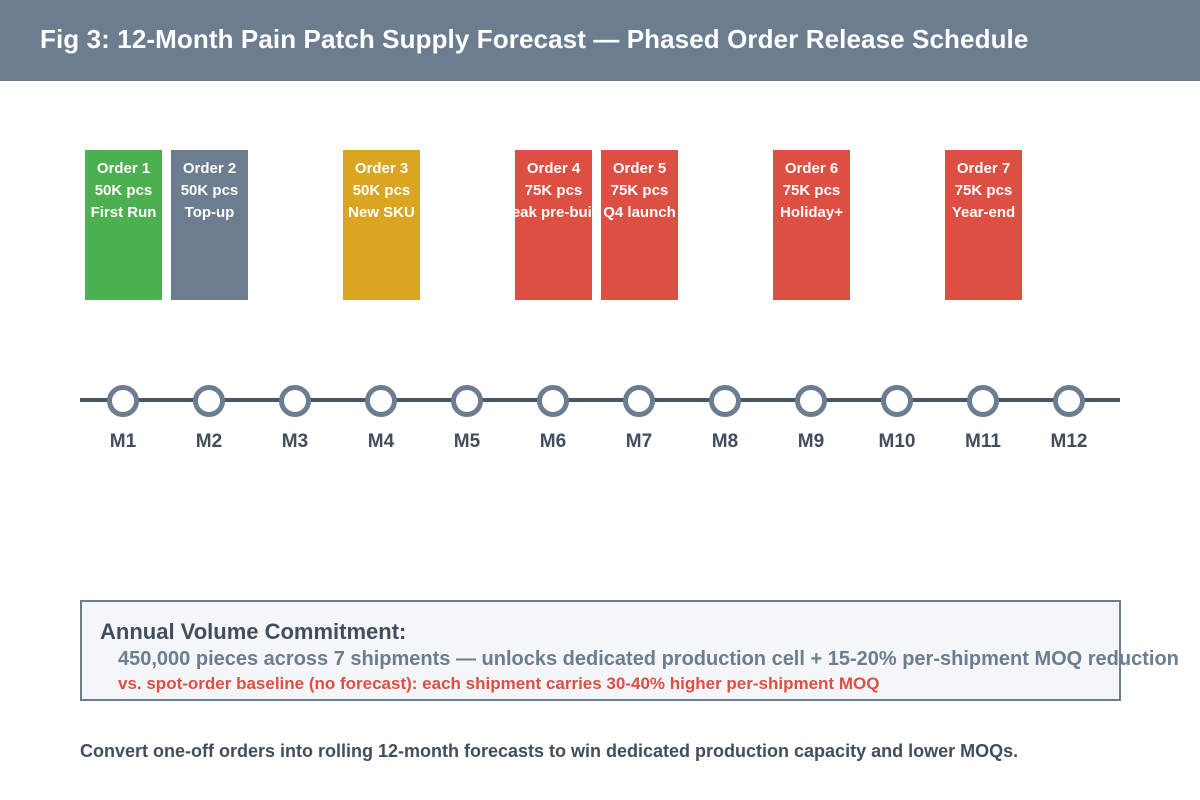 This screenshot has height=800, width=1200. What do you see at coordinates (553, 401) in the screenshot?
I see `timeline-node-m6` at bounding box center [553, 401].